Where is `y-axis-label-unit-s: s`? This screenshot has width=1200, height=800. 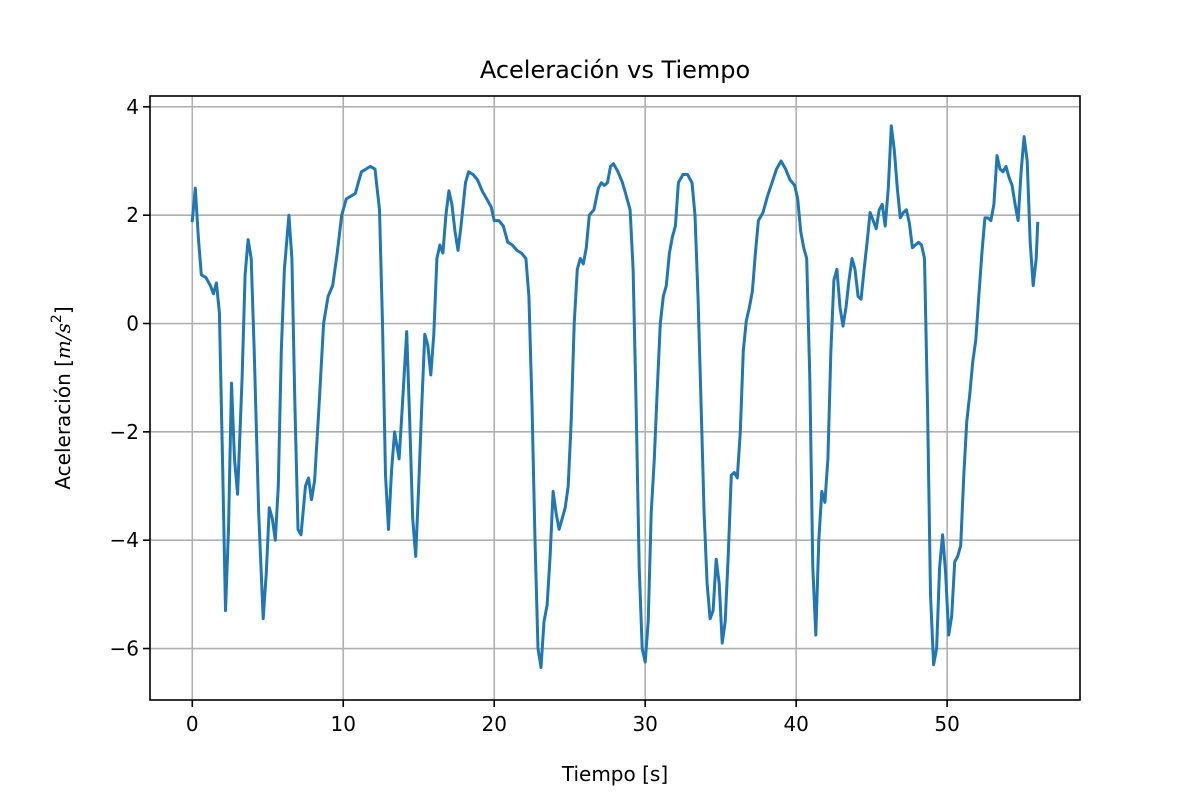
y-axis-label-unit-s: s is located at coordinates (63, 328).